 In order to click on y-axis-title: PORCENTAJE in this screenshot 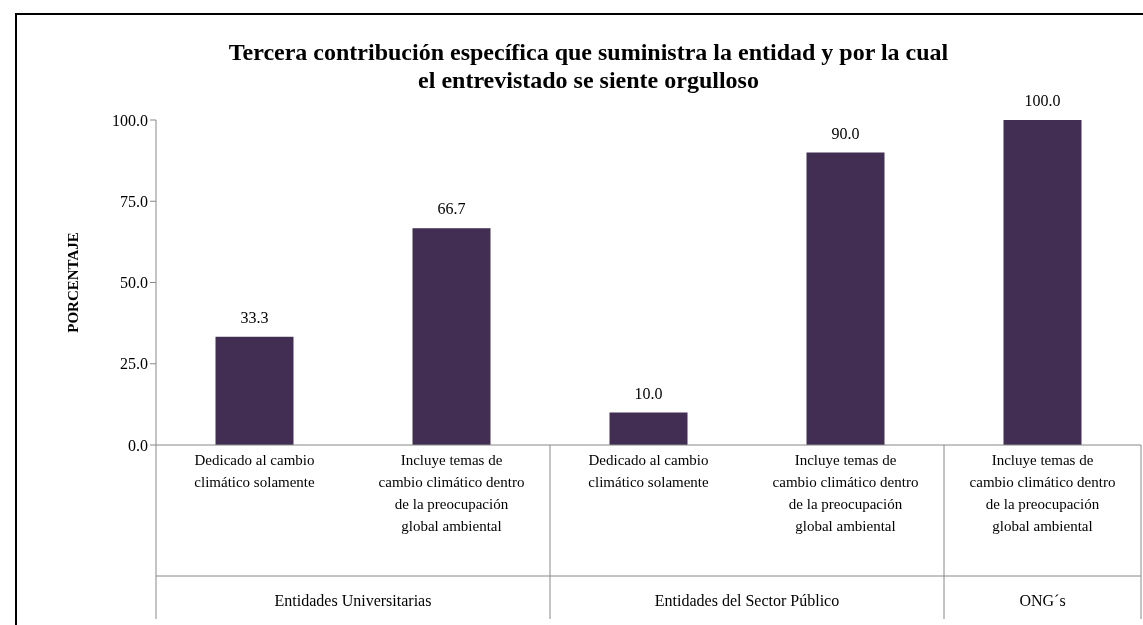, I will do `click(73, 282)`.